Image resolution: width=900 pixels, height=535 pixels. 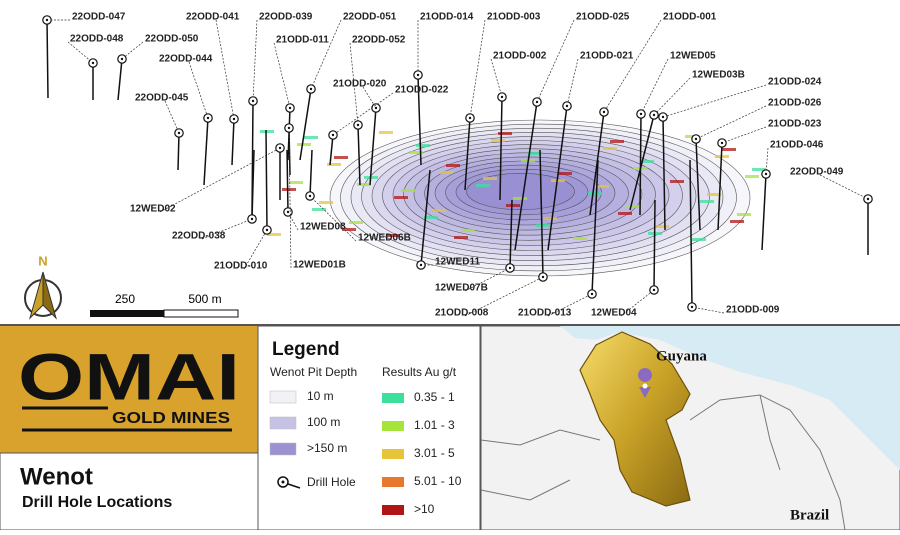 I want to click on drill-hole-label: 22ODD-045, so click(x=162, y=98).